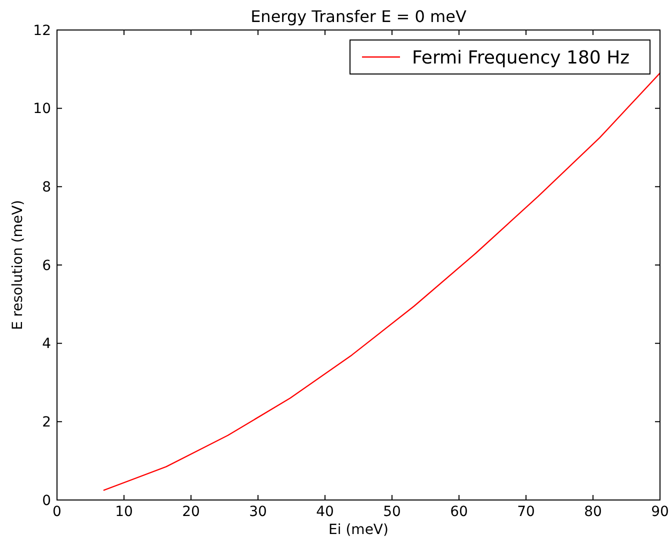 The width and height of the screenshot is (671, 542). What do you see at coordinates (46, 422) in the screenshot?
I see `y-tick-label: 2` at bounding box center [46, 422].